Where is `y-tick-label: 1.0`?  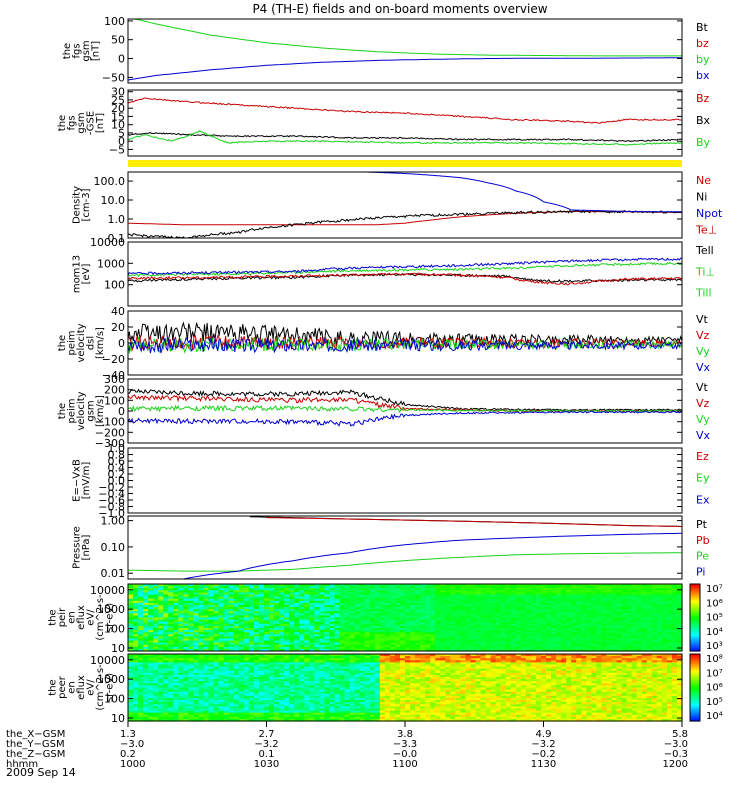
y-tick-label: 1.0 is located at coordinates (117, 448).